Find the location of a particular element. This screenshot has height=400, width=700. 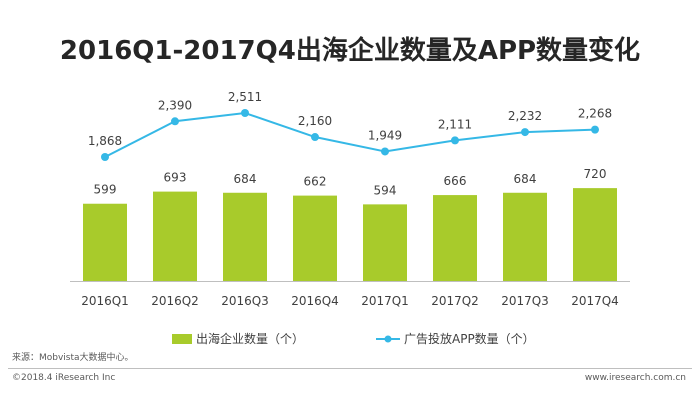

bar-2017Q1 is located at coordinates (385, 242).